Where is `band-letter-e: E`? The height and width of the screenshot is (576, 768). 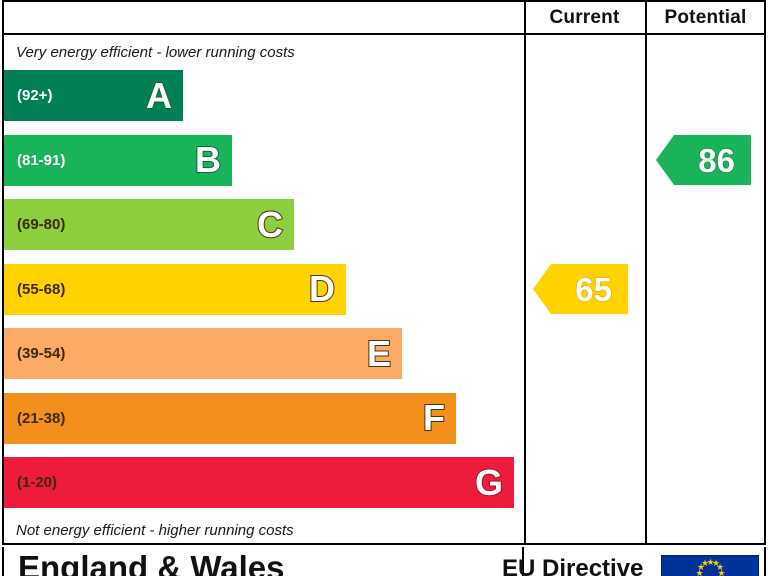
band-letter-e: E is located at coordinates (379, 353).